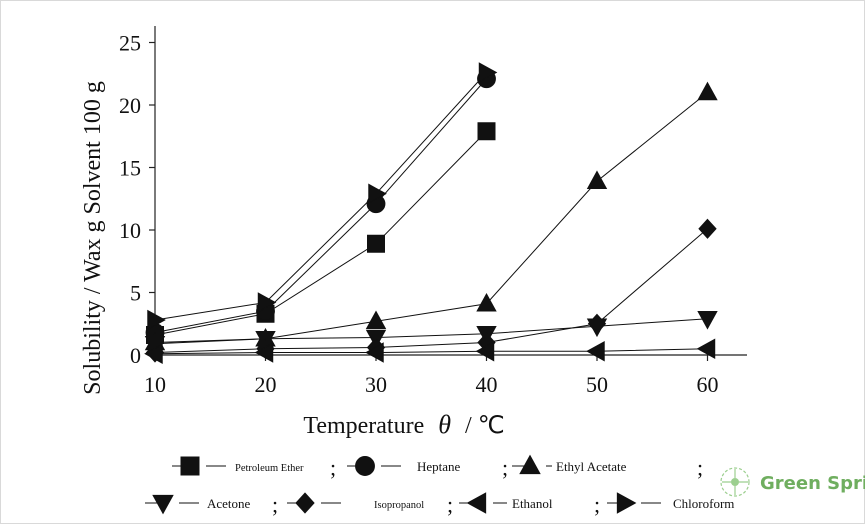 This screenshot has width=865, height=524. What do you see at coordinates (363, 426) in the screenshot?
I see `x-axis-title-prefix: Temperature` at bounding box center [363, 426].